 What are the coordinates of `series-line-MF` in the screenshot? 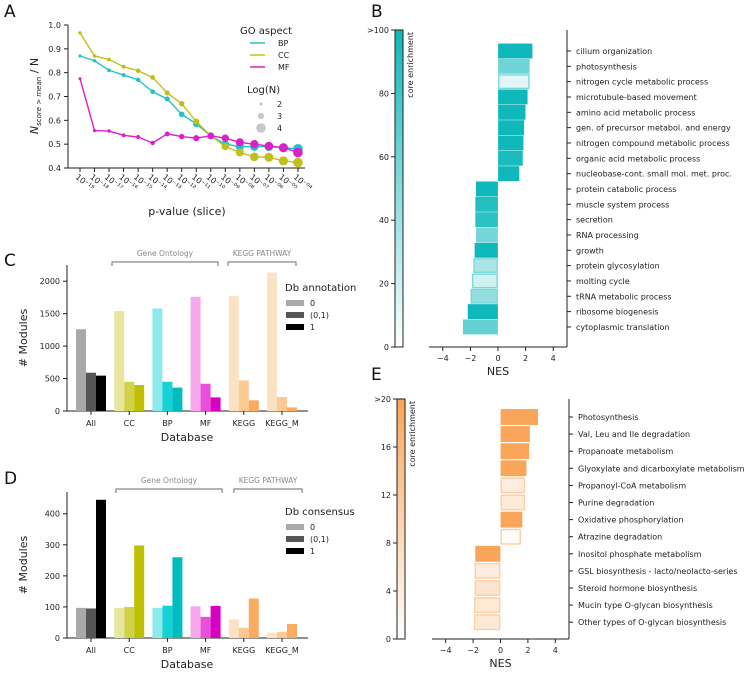 It's located at (189, 116).